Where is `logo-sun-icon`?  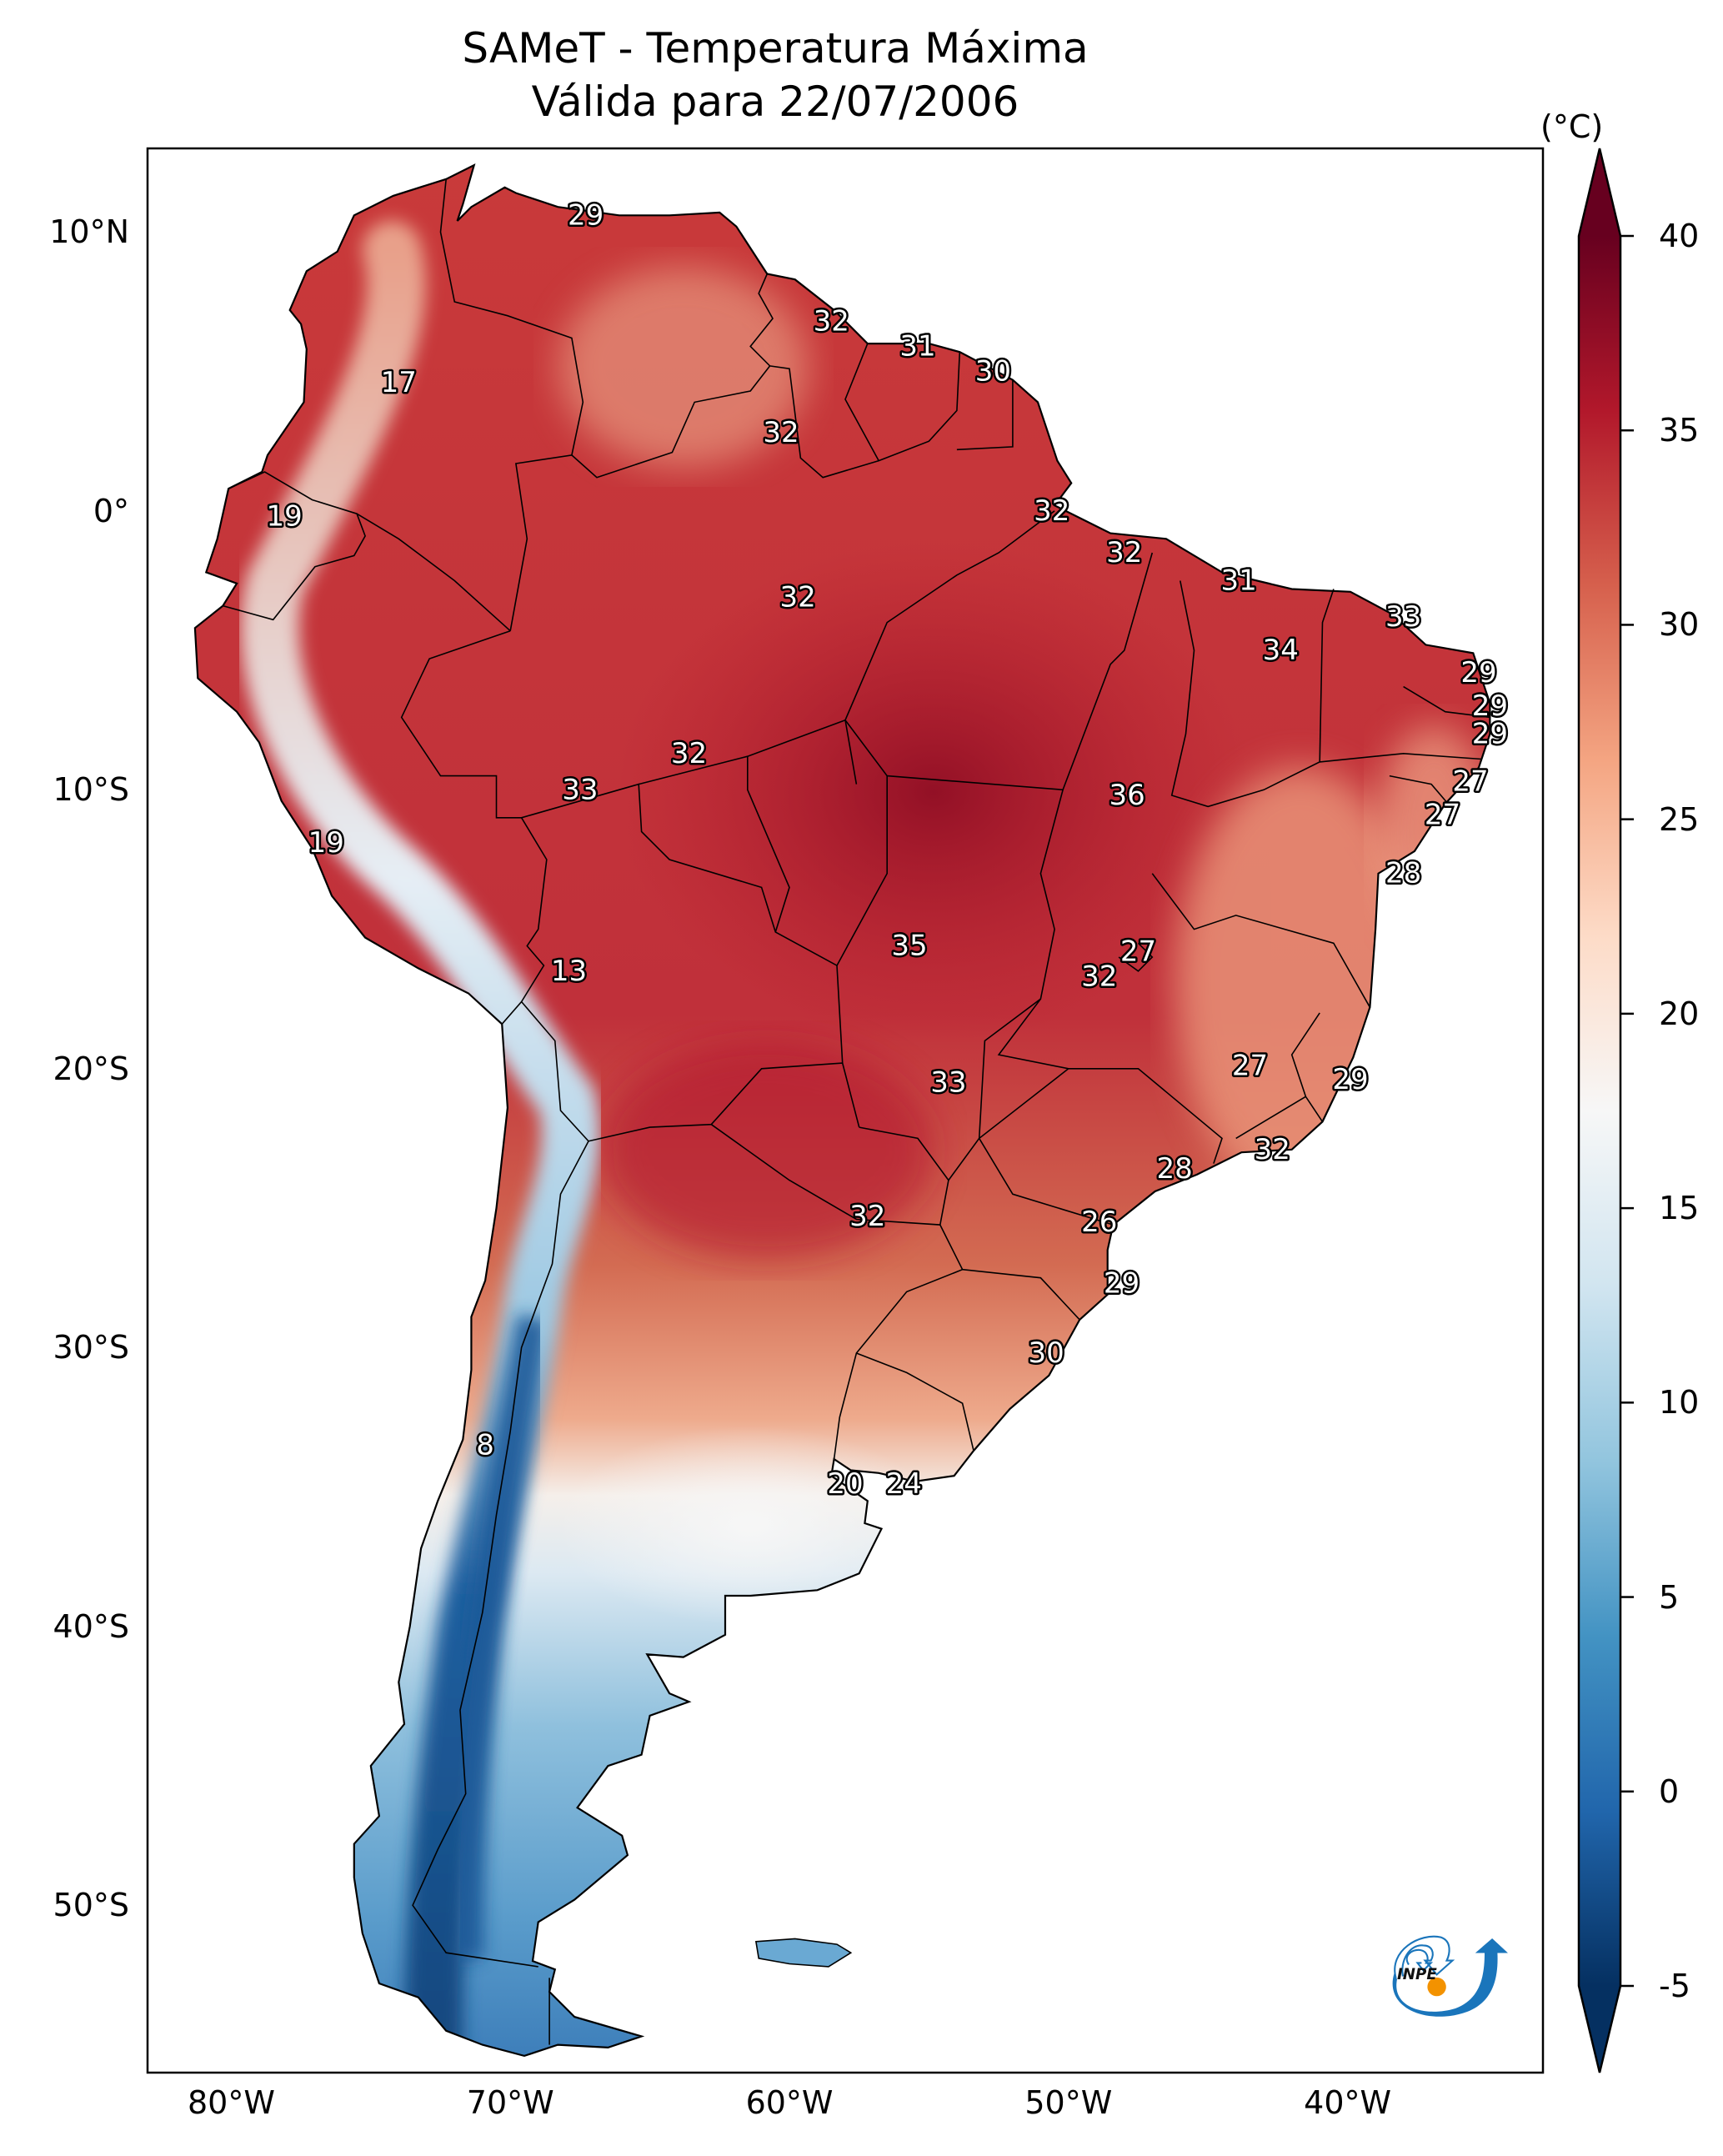
logo-sun-icon is located at coordinates (1436, 1987).